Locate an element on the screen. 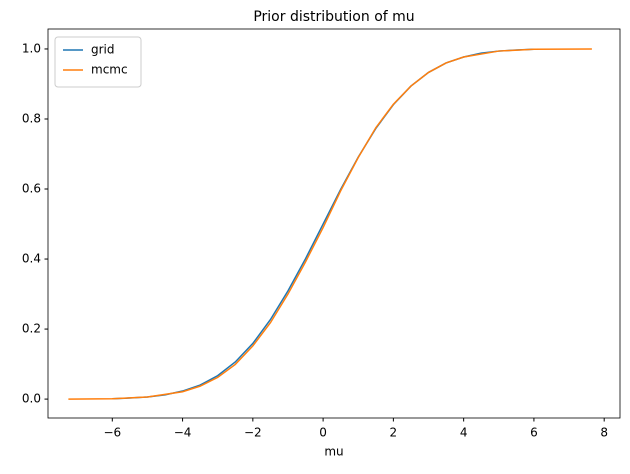 The height and width of the screenshot is (474, 630). y-tick-label: 1.0 is located at coordinates (31, 48).